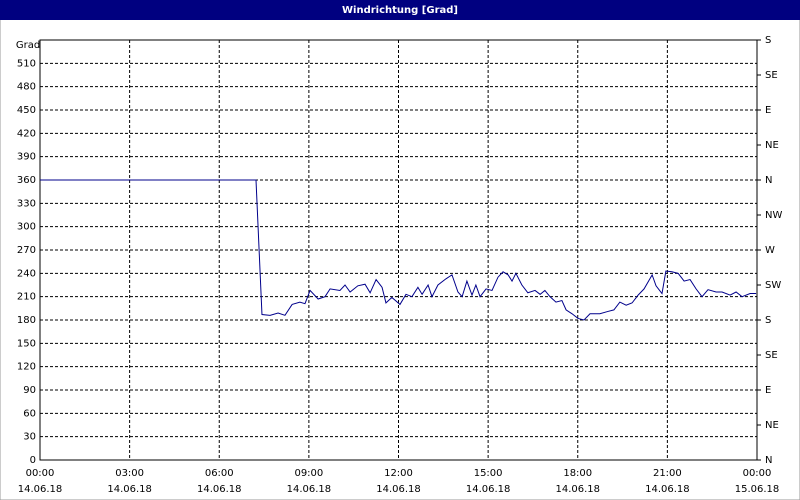  I want to click on y-tick-label: 450, so click(26, 110).